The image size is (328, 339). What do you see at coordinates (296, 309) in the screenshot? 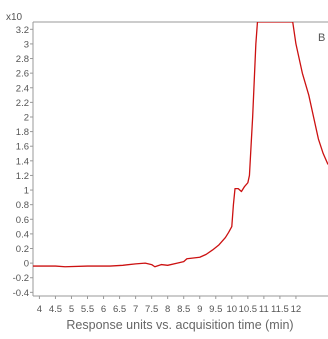
I see `x-tick-label: 12` at bounding box center [296, 309].